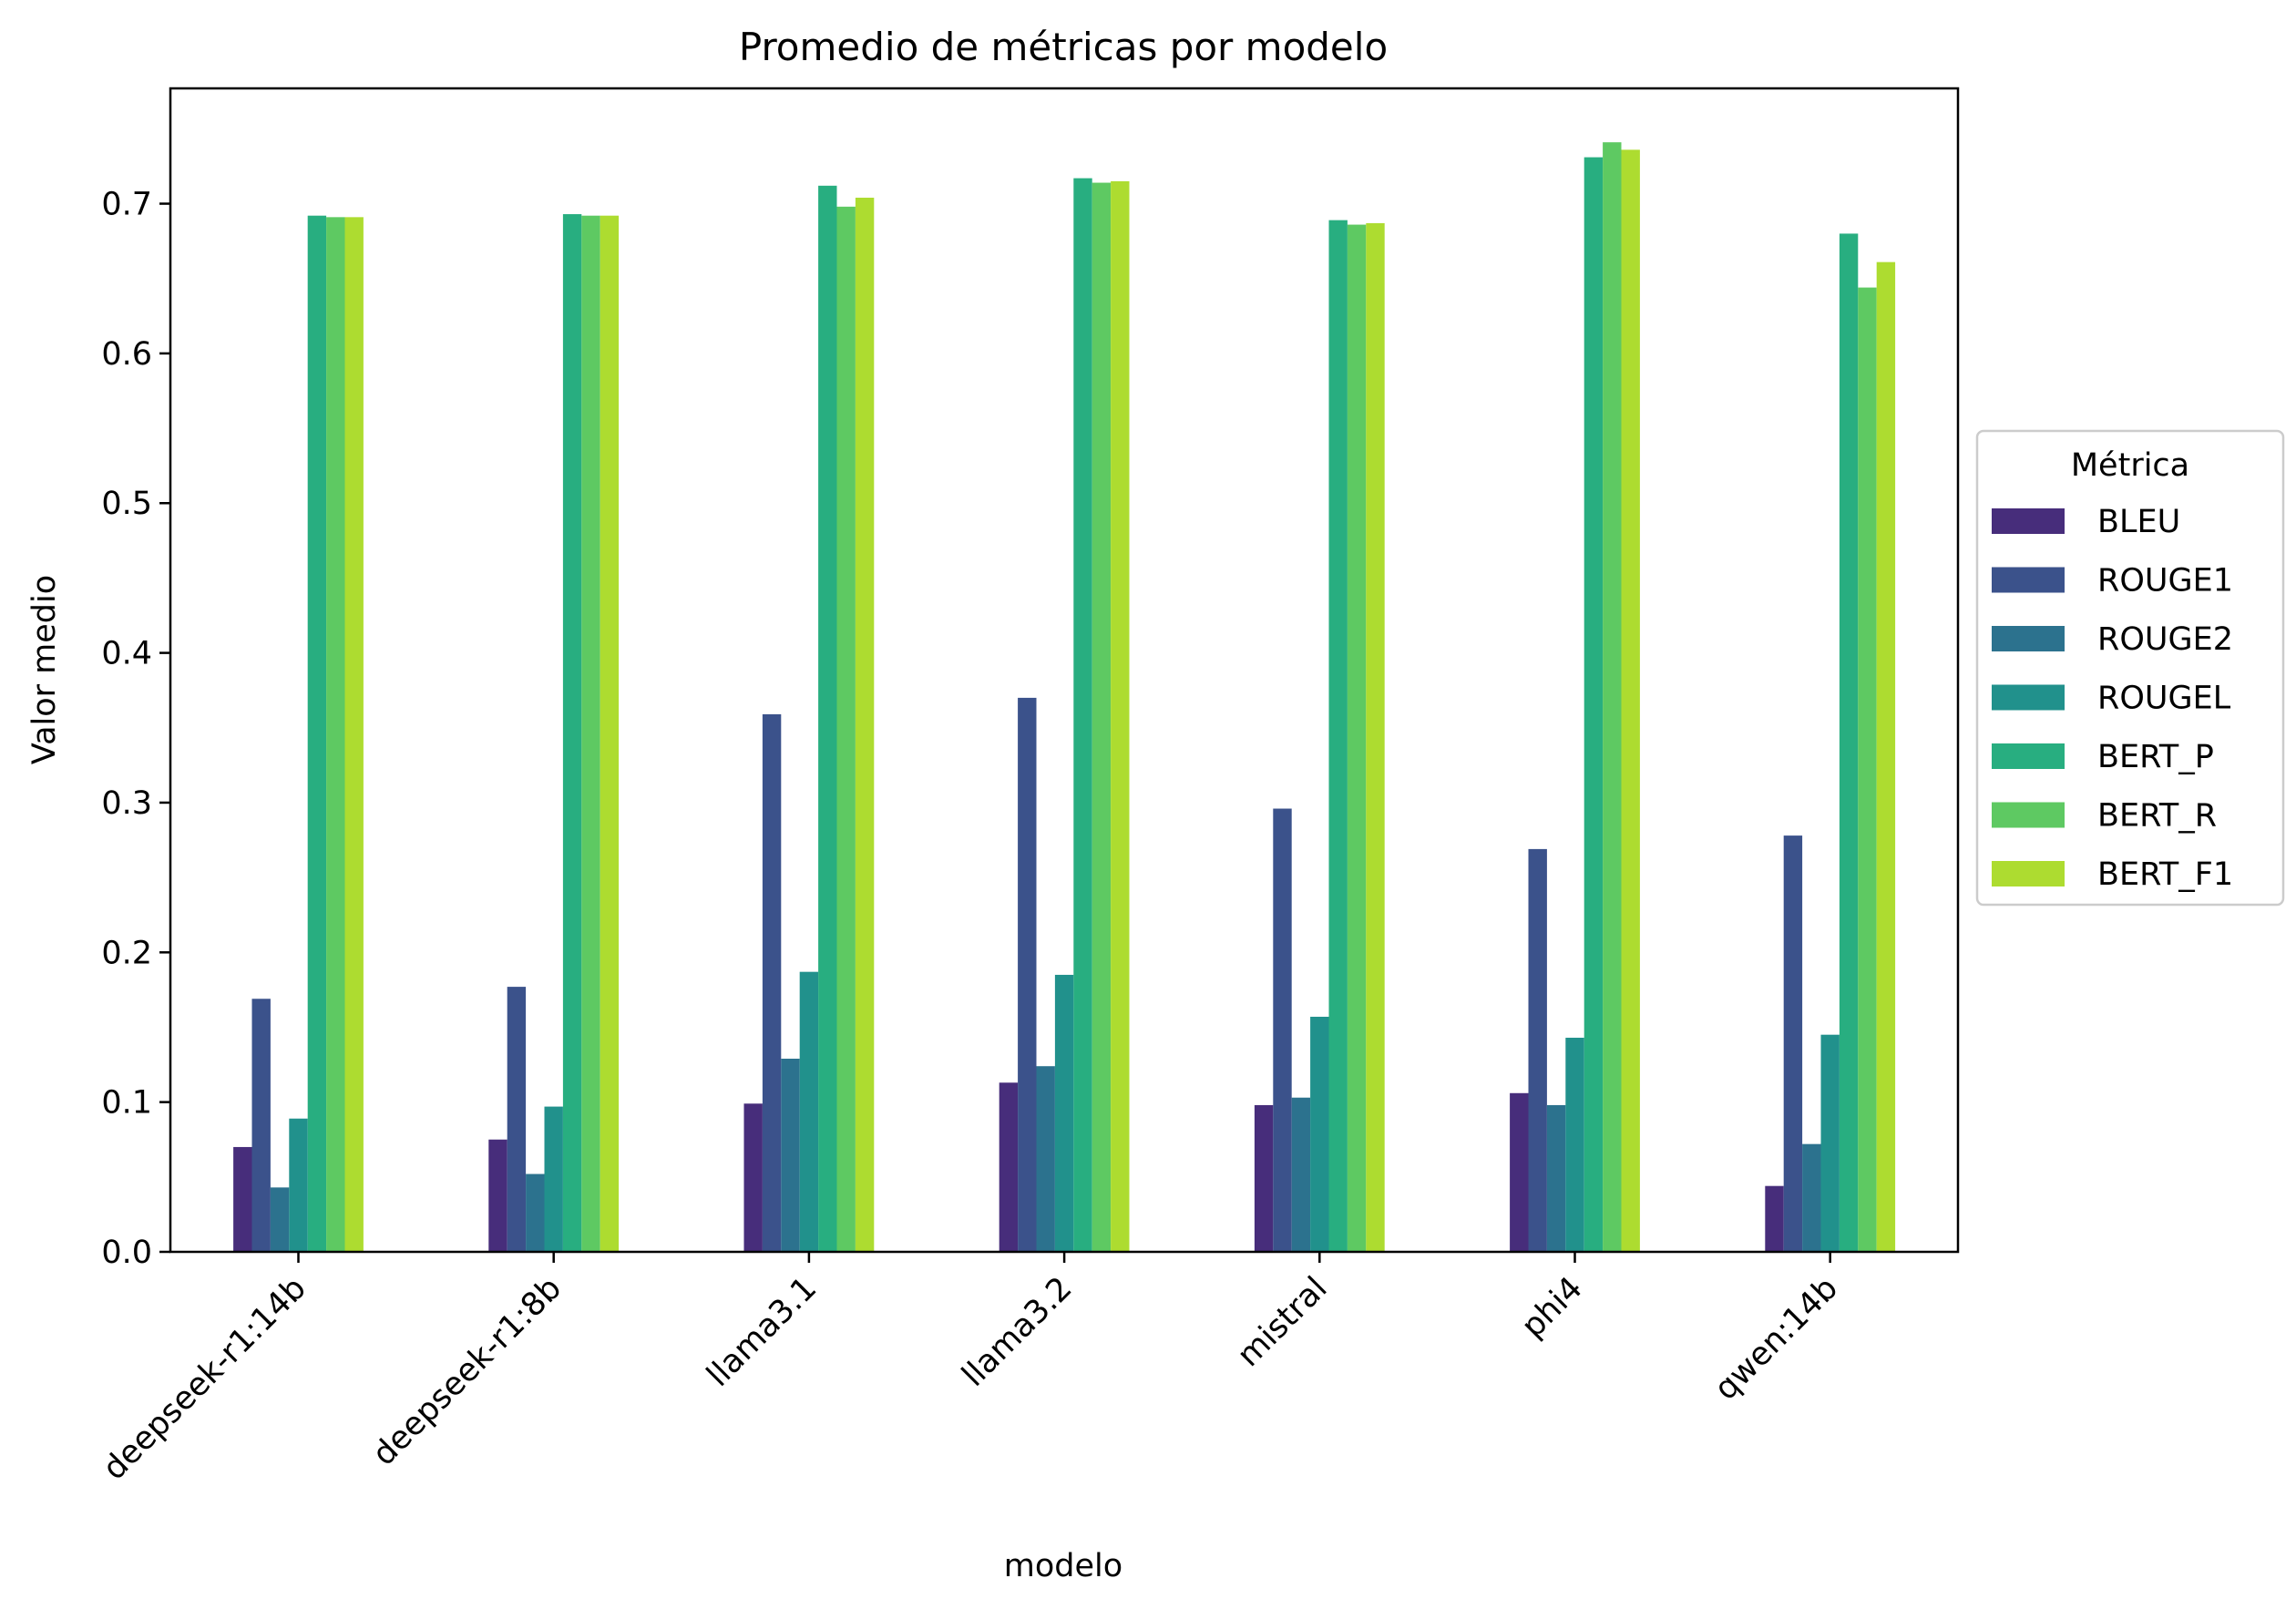 This screenshot has width=2296, height=1609. Describe the element at coordinates (126, 1104) in the screenshot. I see `y-tick-label: 0.1` at that location.